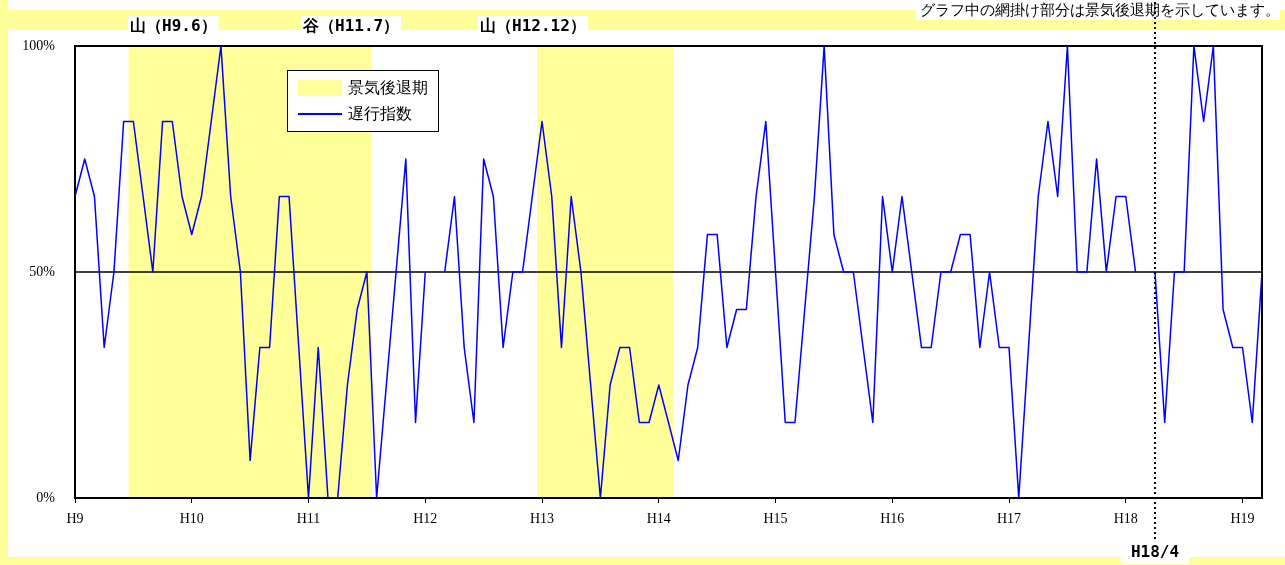 Image resolution: width=1285 pixels, height=565 pixels. What do you see at coordinates (42, 271) in the screenshot?
I see `y-tick-label: 50%` at bounding box center [42, 271].